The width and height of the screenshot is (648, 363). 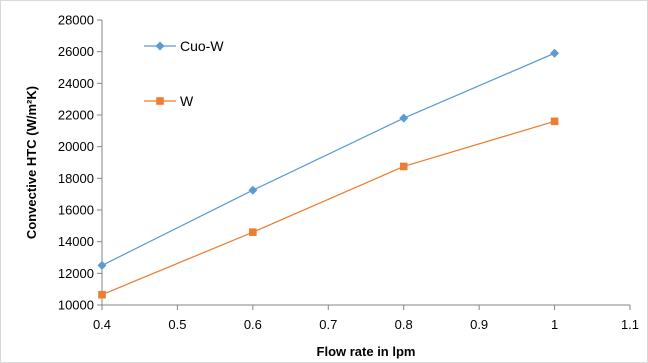 What do you see at coordinates (328, 324) in the screenshot?
I see `x-tick-label: 0.7` at bounding box center [328, 324].